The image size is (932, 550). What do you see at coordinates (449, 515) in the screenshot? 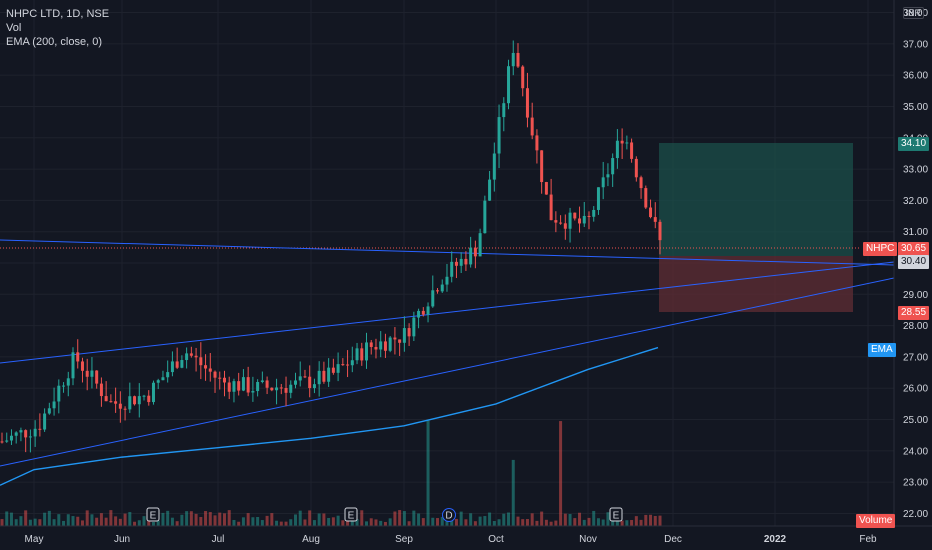
I see `dividend-marker` at bounding box center [449, 515].